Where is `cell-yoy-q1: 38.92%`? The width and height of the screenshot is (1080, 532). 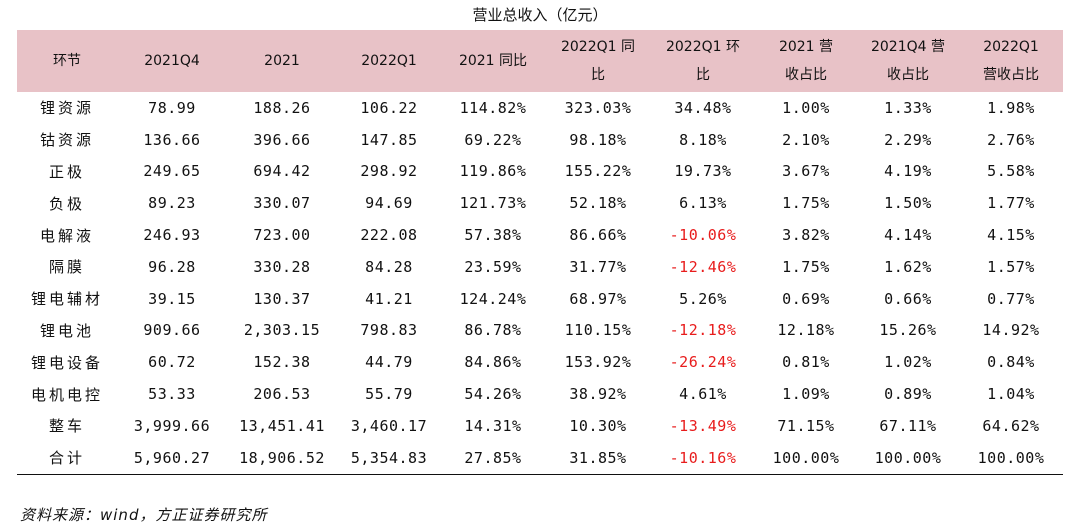
cell-yoy-q1: 38.92% is located at coordinates (598, 394).